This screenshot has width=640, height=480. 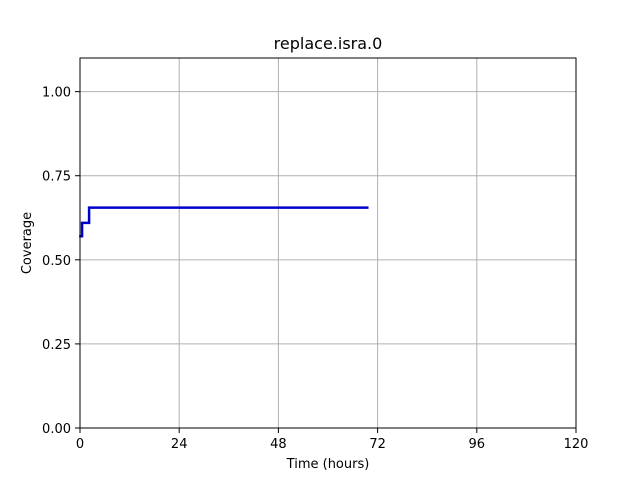 I want to click on y-tick-label: 0.50, so click(x=56, y=261).